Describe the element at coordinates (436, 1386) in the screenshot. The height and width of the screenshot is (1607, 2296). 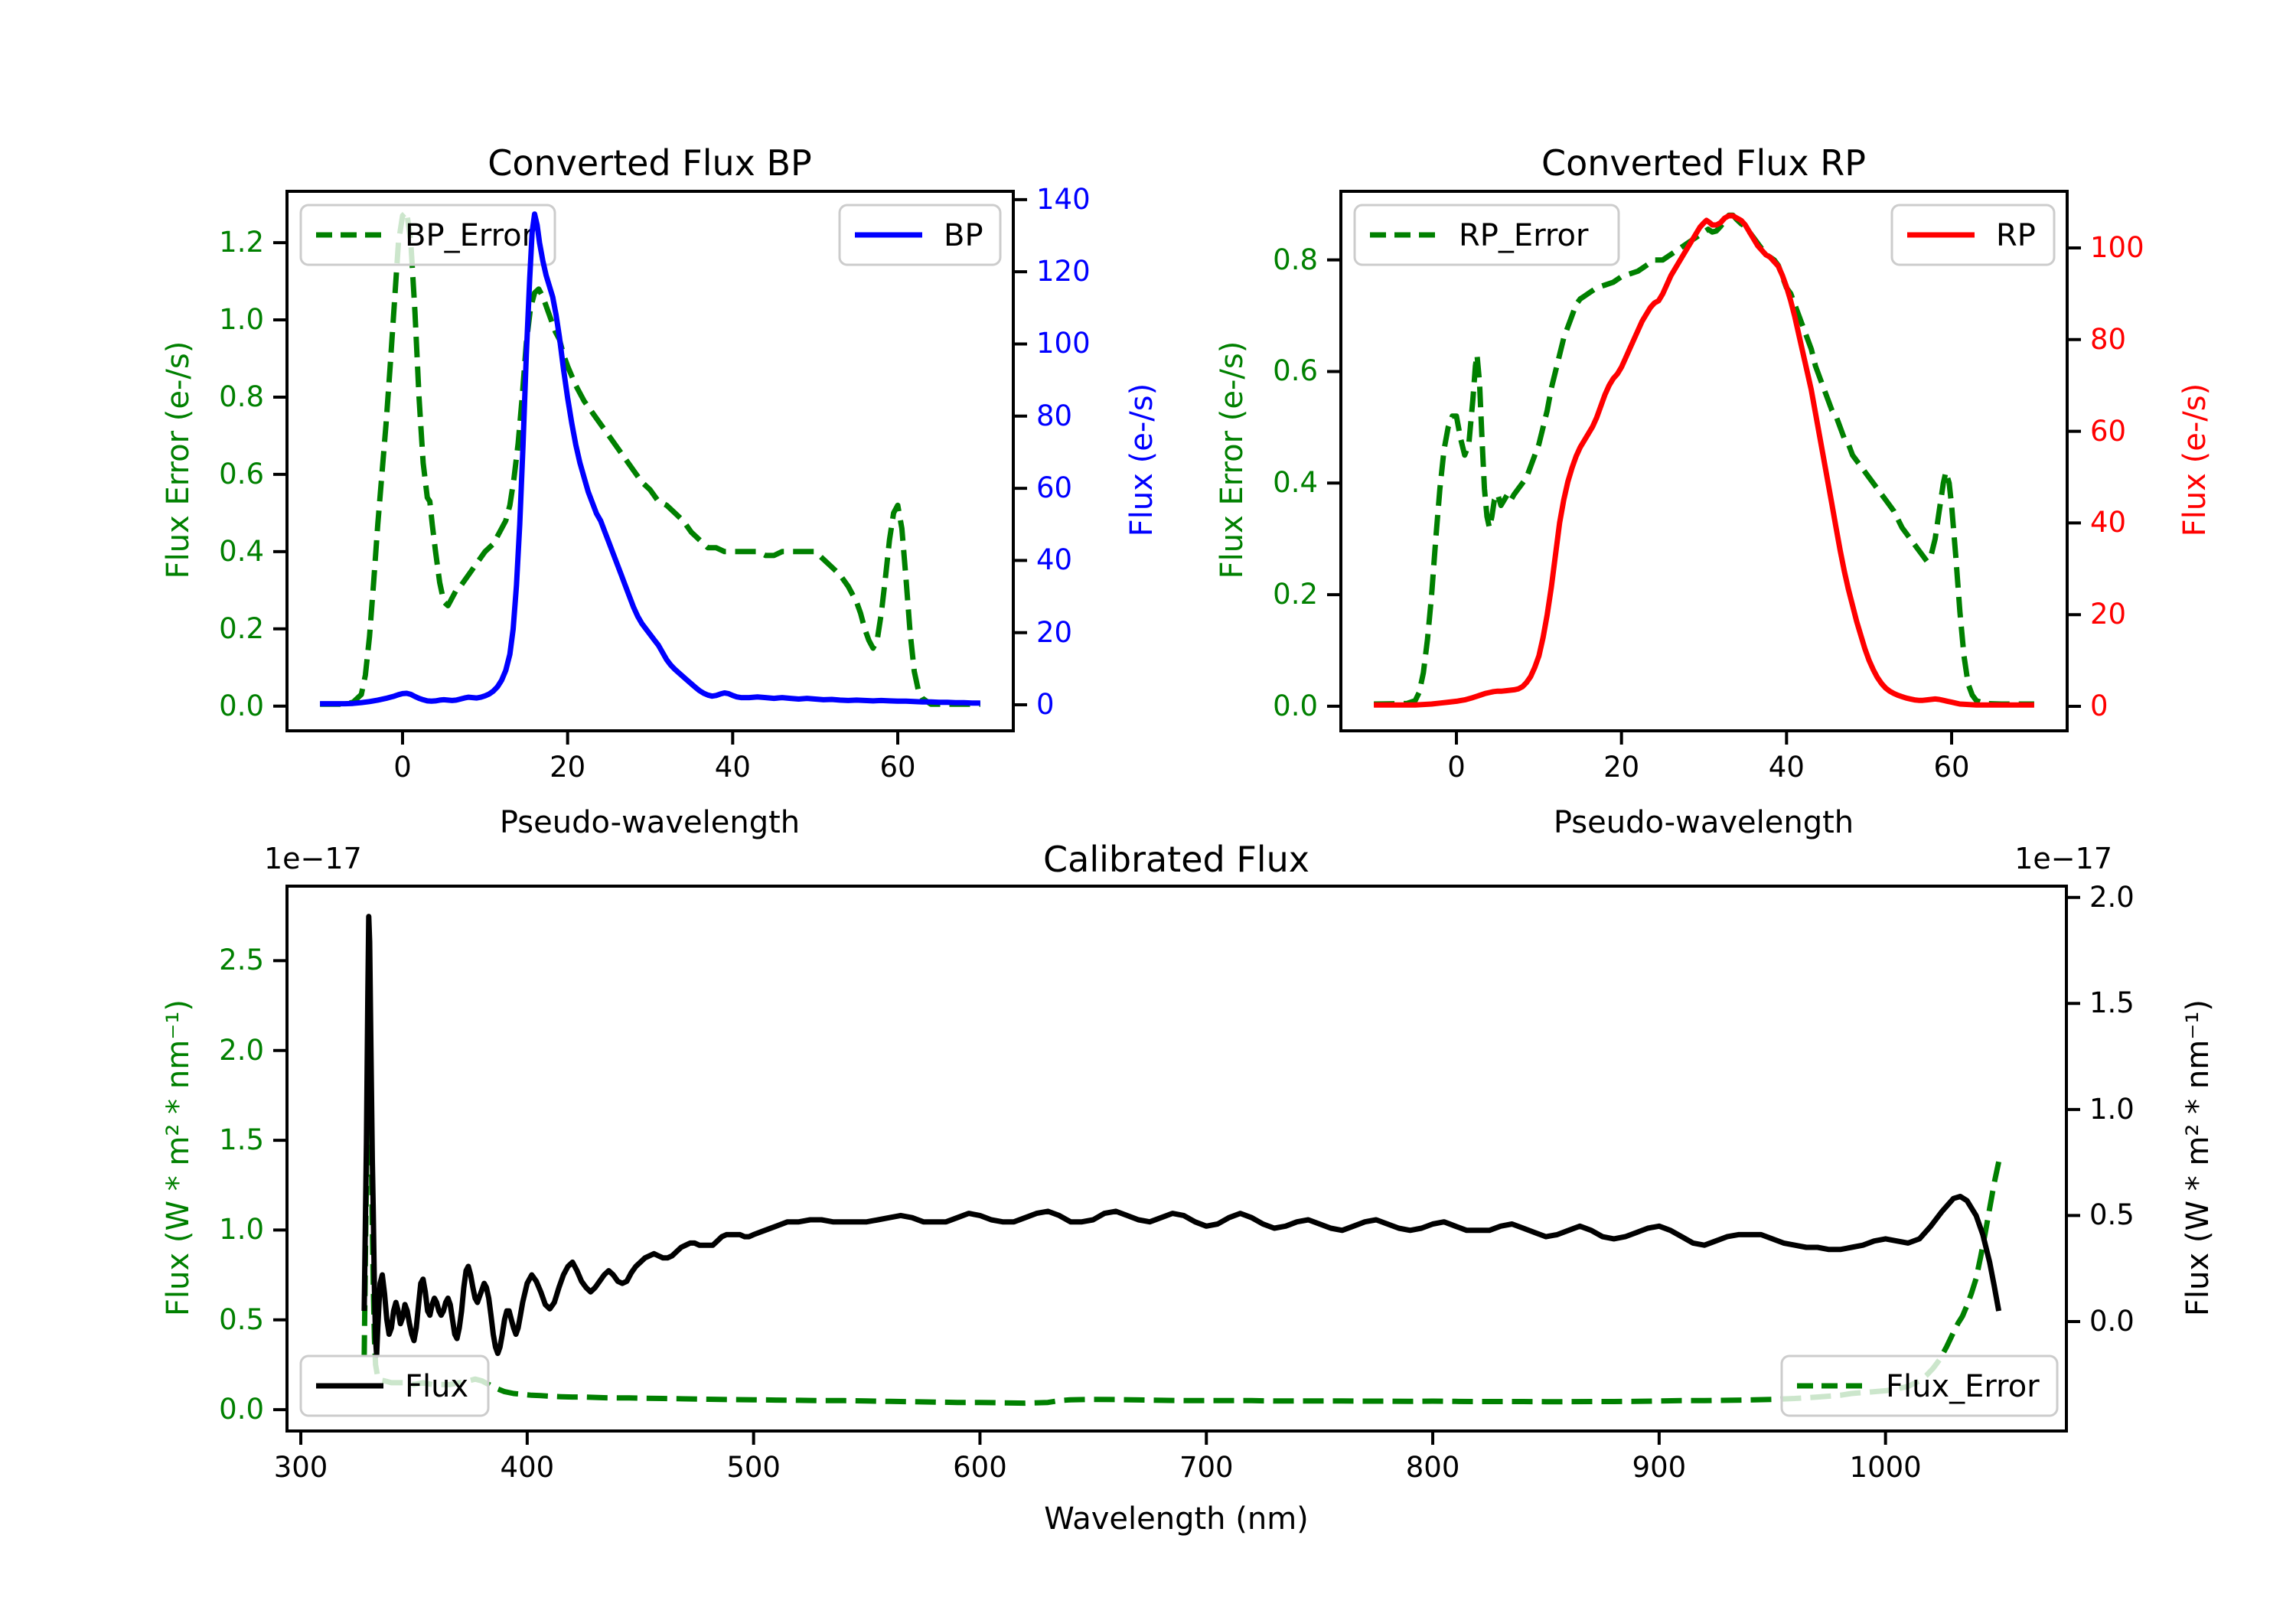
I see `Flux-legend-label: Flux` at that location.